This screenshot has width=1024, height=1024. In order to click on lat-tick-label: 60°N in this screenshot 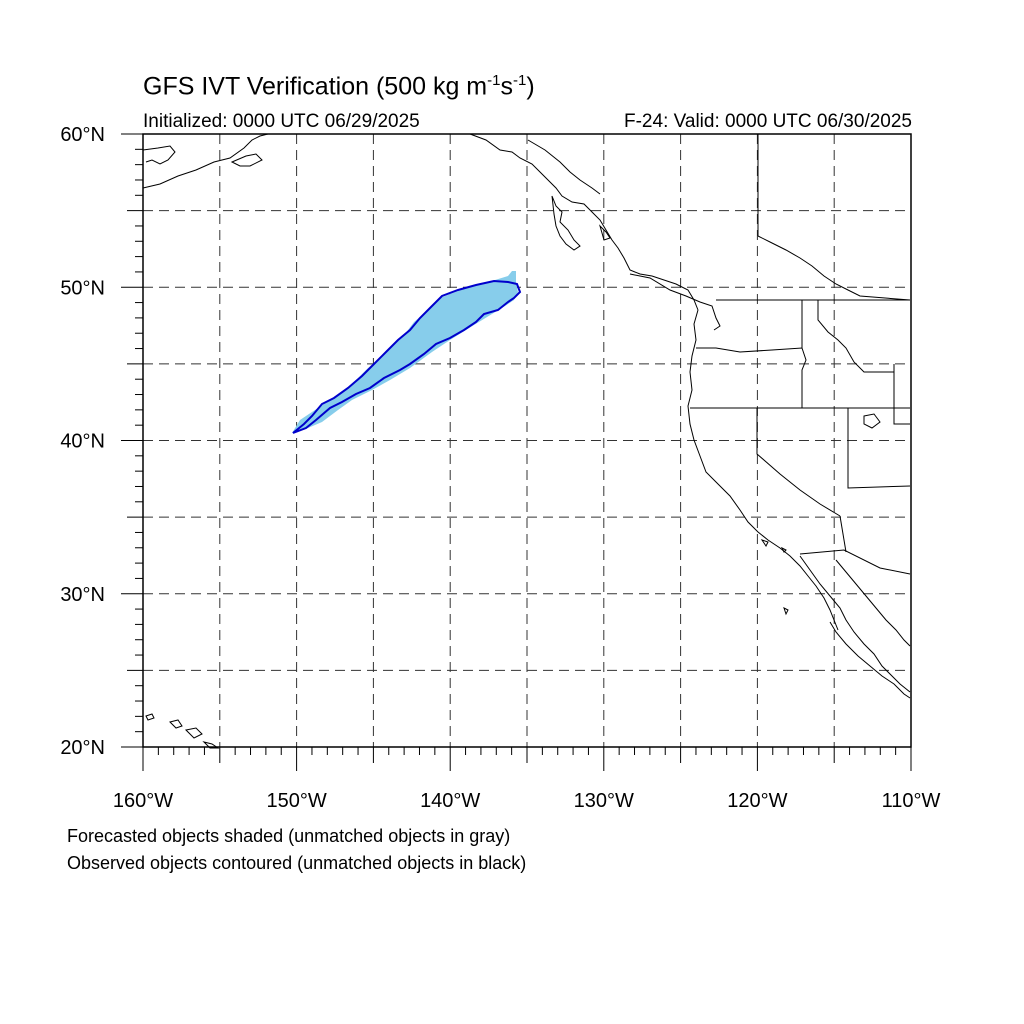, I will do `click(82, 135)`.